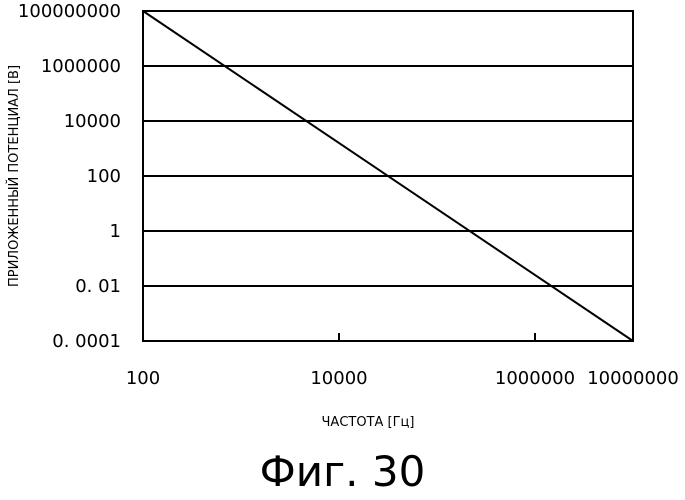 This screenshot has width=685, height=500. I want to click on x-tick-label: 10000000, so click(633, 378).